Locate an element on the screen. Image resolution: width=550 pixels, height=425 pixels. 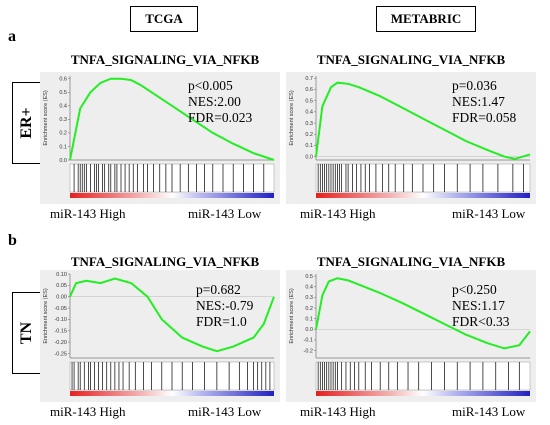
stat-fdr: FDR=0.023 is located at coordinates (220, 117).